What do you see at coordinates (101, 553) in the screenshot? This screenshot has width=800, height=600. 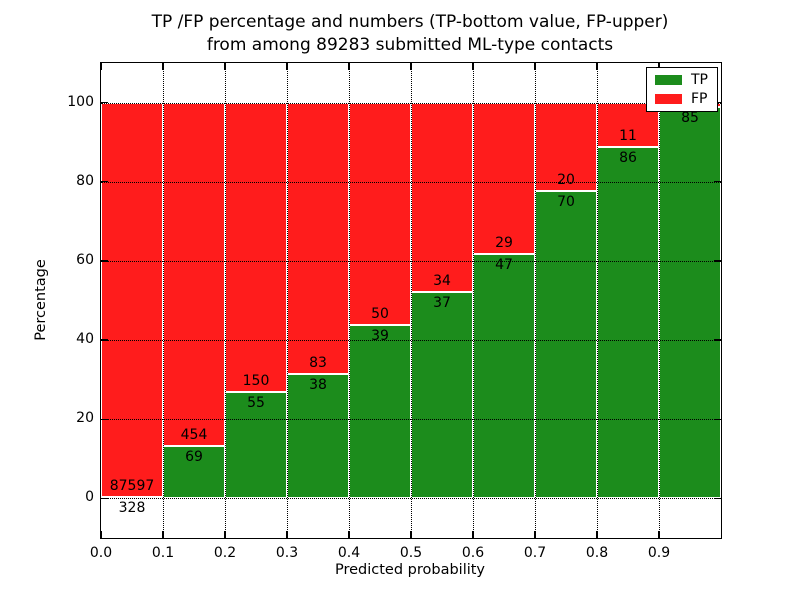 I see `x-tick-label: 0.0` at bounding box center [101, 553].